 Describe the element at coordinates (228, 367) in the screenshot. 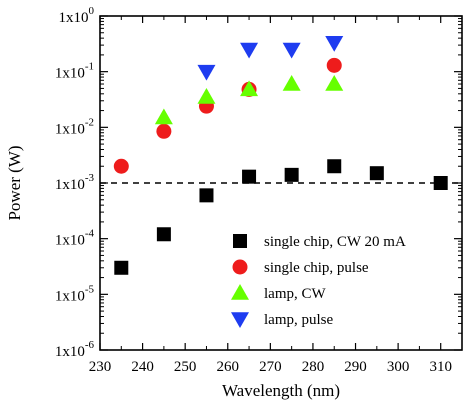

I see `x-tick-label: 260` at that location.